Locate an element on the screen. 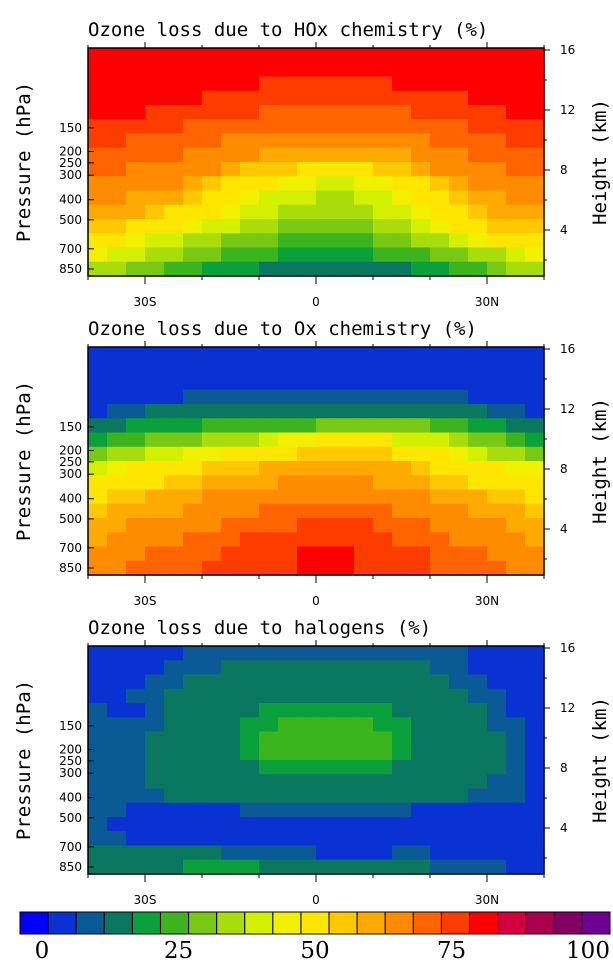 Image resolution: width=613 pixels, height=960 pixels. colorbar-tick-label: 25 is located at coordinates (178, 949).